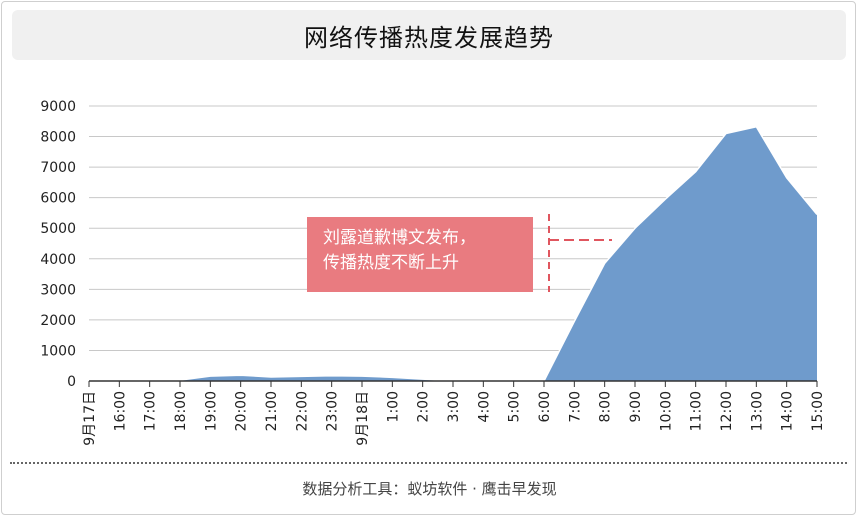 The image size is (859, 518). Describe the element at coordinates (515, 406) in the screenshot. I see `x-tick-label: 5:00` at that location.